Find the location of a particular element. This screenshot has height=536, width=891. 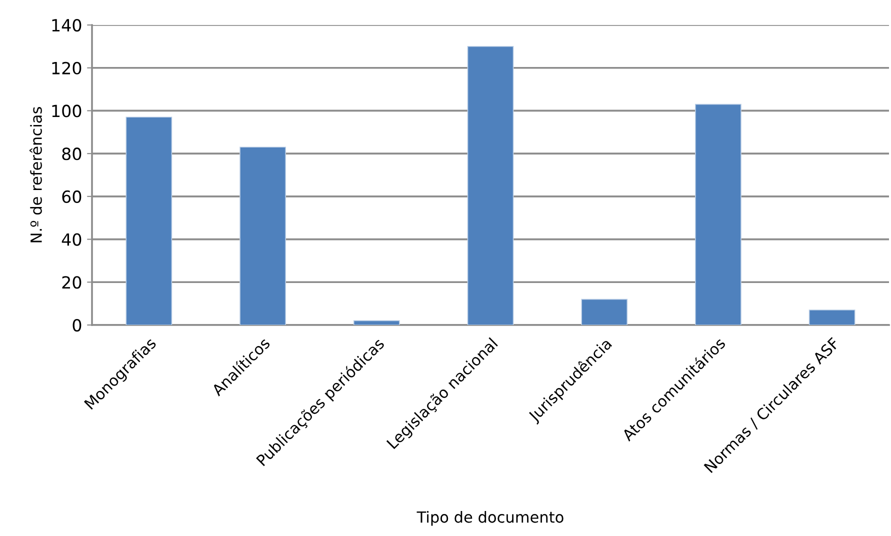

y-axis-title: N.º de referências is located at coordinates (36, 174).